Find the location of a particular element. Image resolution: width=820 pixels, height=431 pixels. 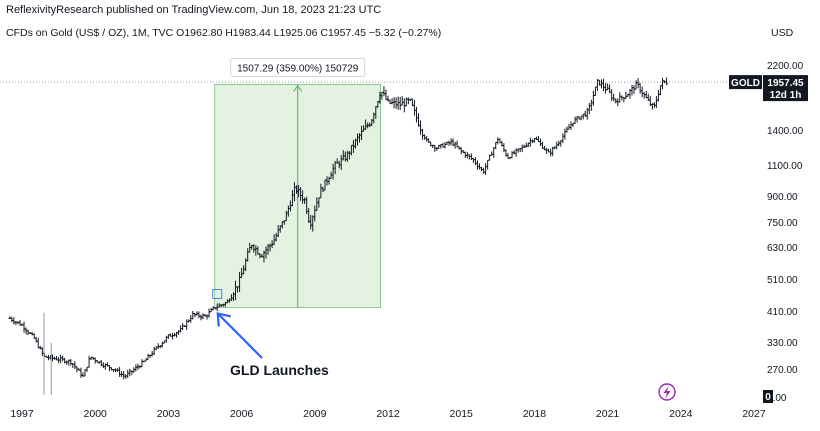

y-tick-label: 750.00 is located at coordinates (782, 223).